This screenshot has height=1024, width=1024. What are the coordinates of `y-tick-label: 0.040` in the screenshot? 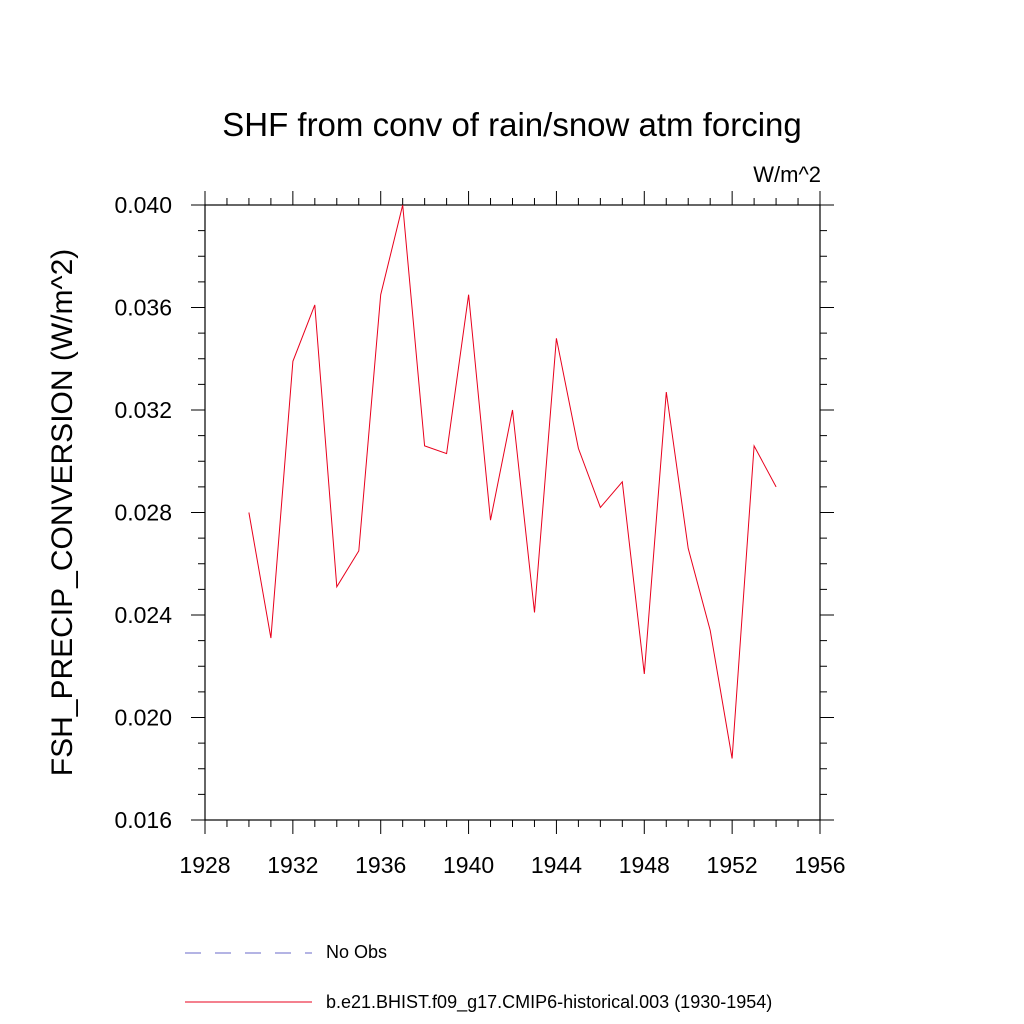 It's located at (143, 205).